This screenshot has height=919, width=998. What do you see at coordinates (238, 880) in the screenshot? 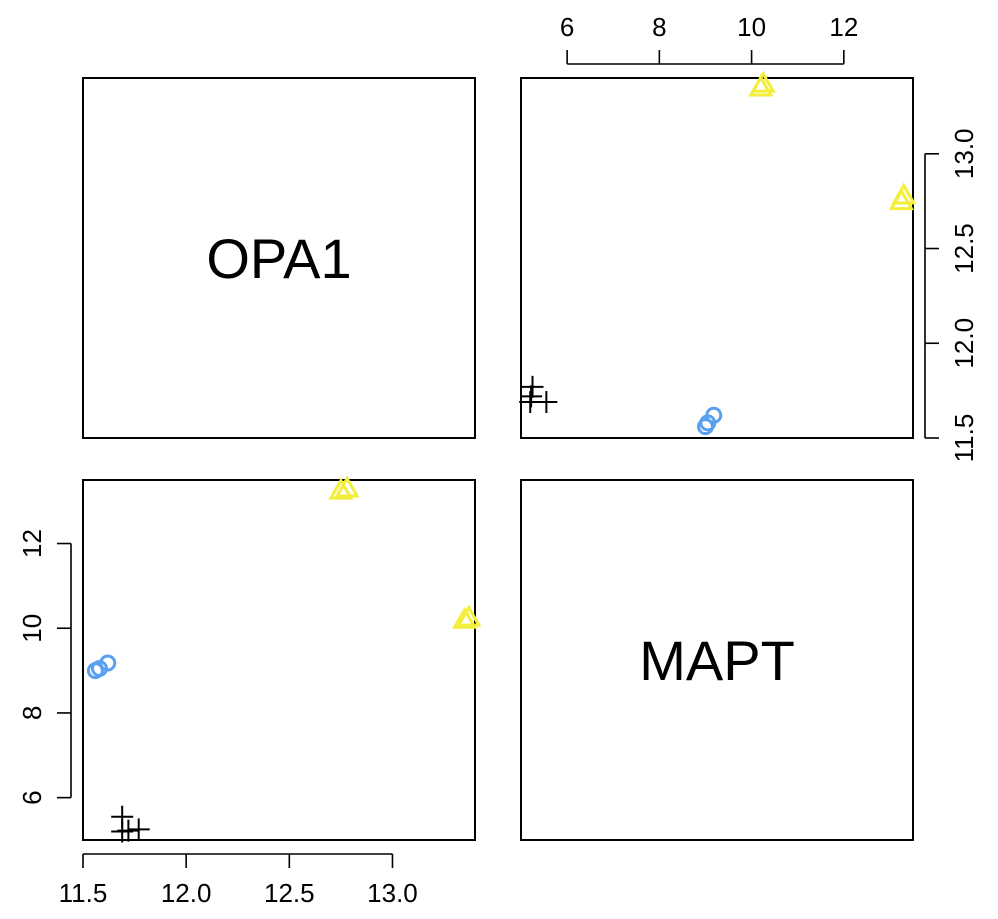
I see `axis-bottom-opa1: 11.5 12.0 12.5 13.0` at bounding box center [238, 880].